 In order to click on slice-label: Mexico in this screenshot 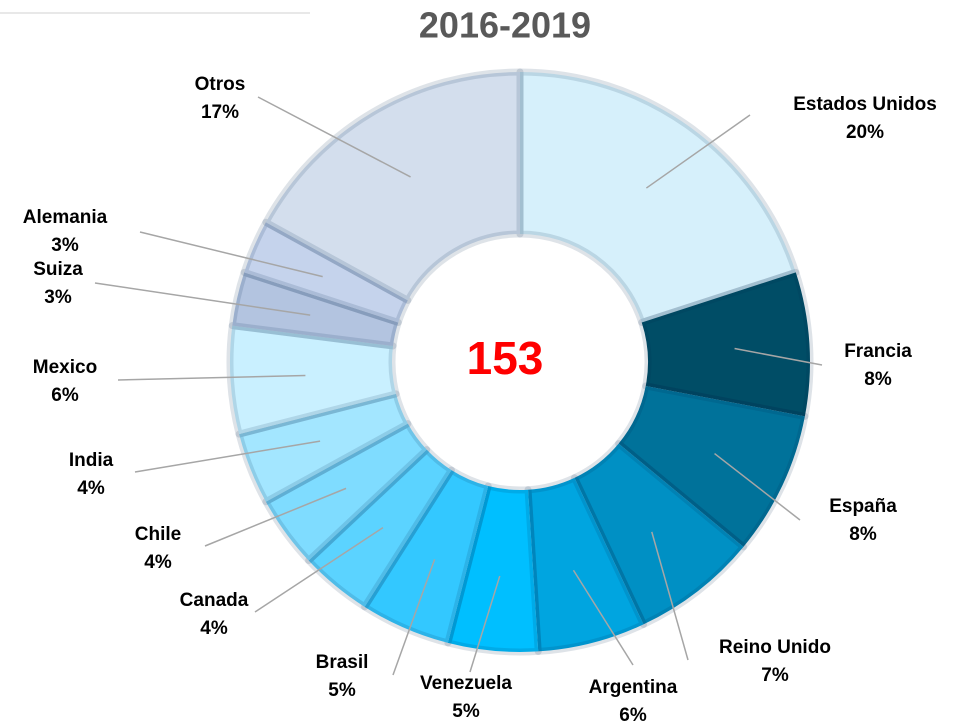, I will do `click(65, 367)`.